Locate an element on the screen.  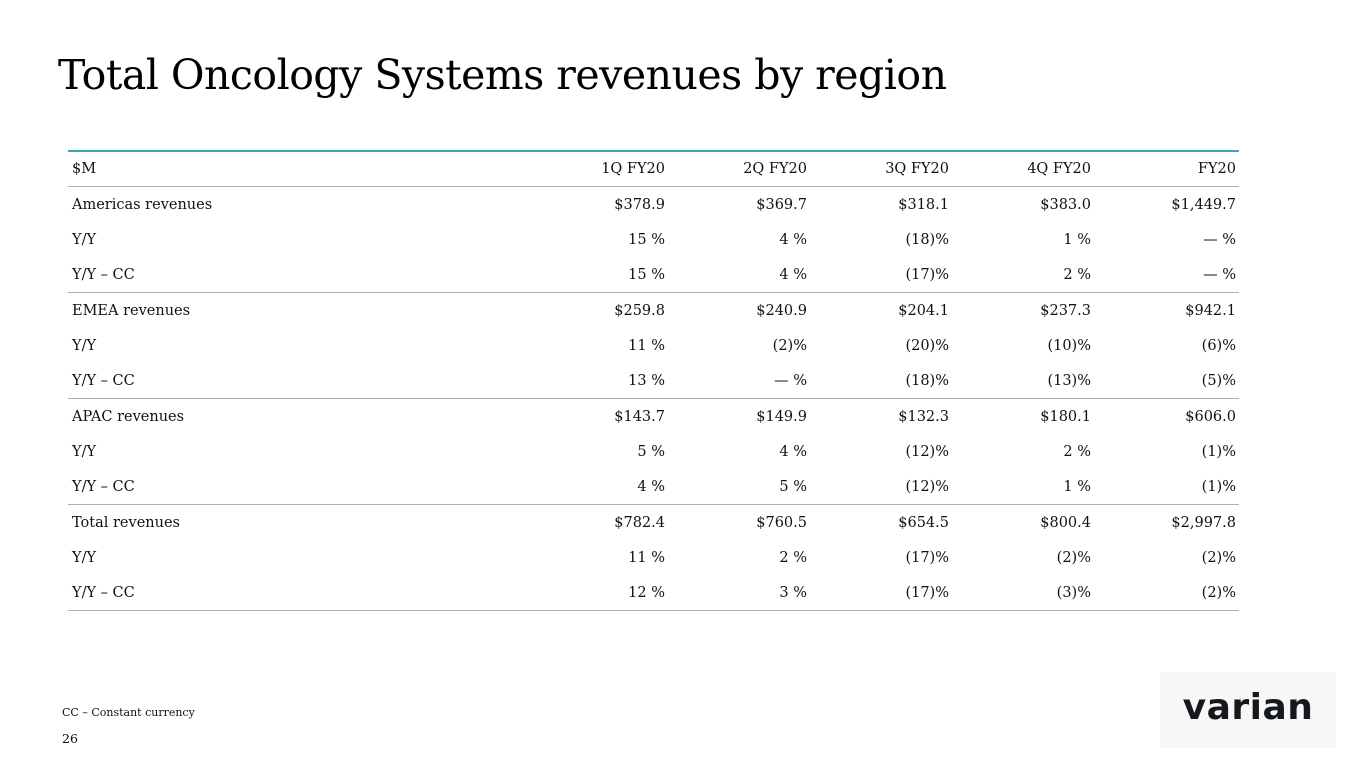
row-label: Total revenues is located at coordinates (126, 522).